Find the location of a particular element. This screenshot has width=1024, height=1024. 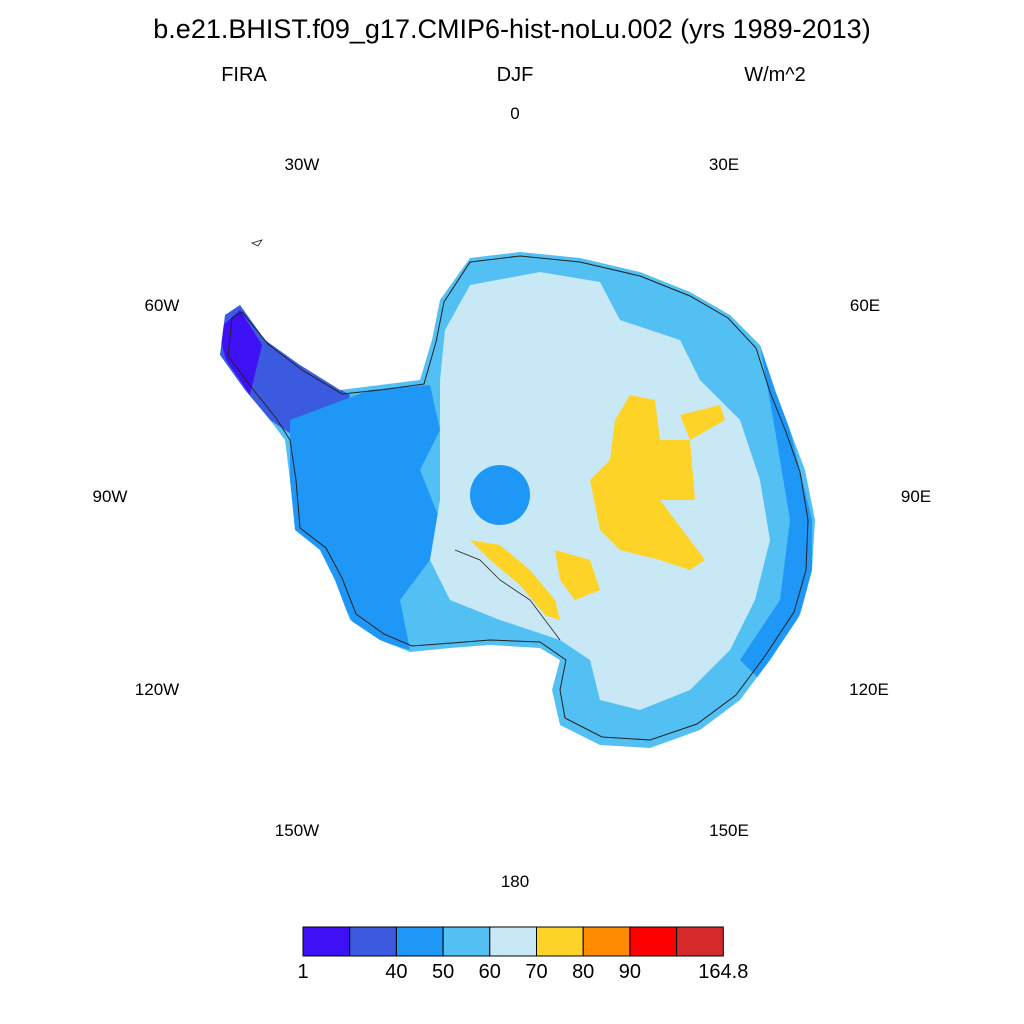

colorbar-label-7: 164.8 is located at coordinates (723, 972).